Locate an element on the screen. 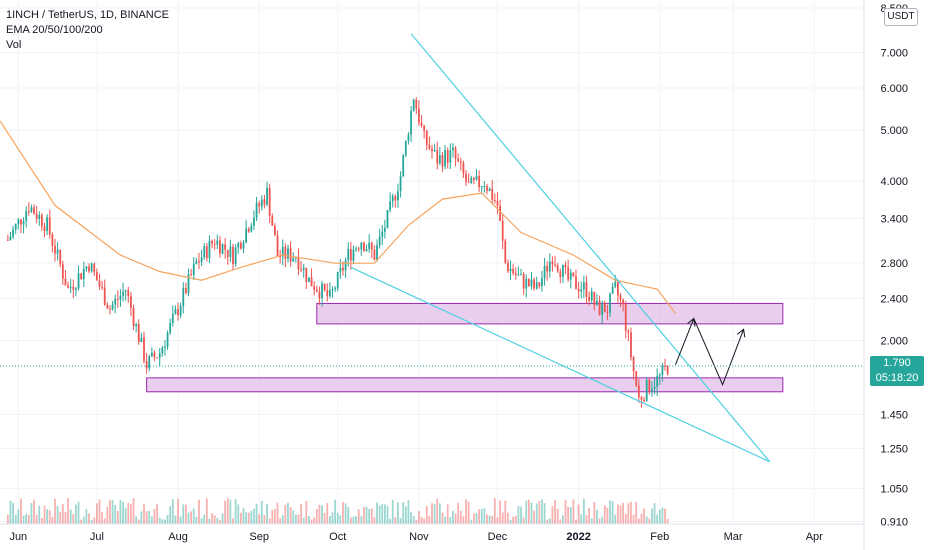  current-price-tag: 1.790 05:18:20 is located at coordinates (897, 371).